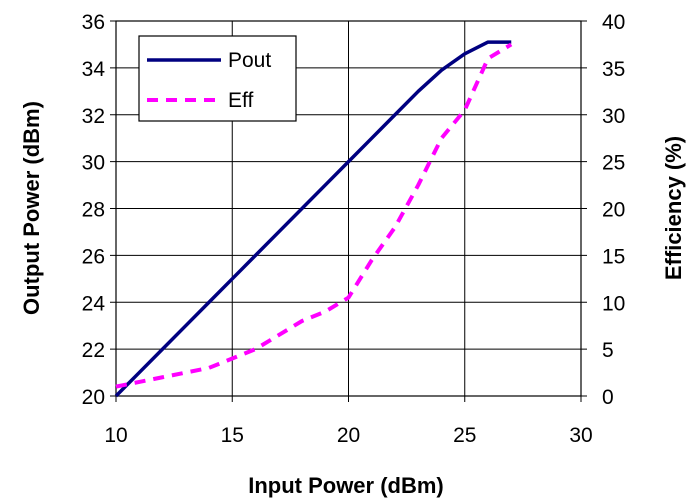  Describe the element at coordinates (673, 208) in the screenshot. I see `y2-axis-title: Efficiency (%)` at that location.